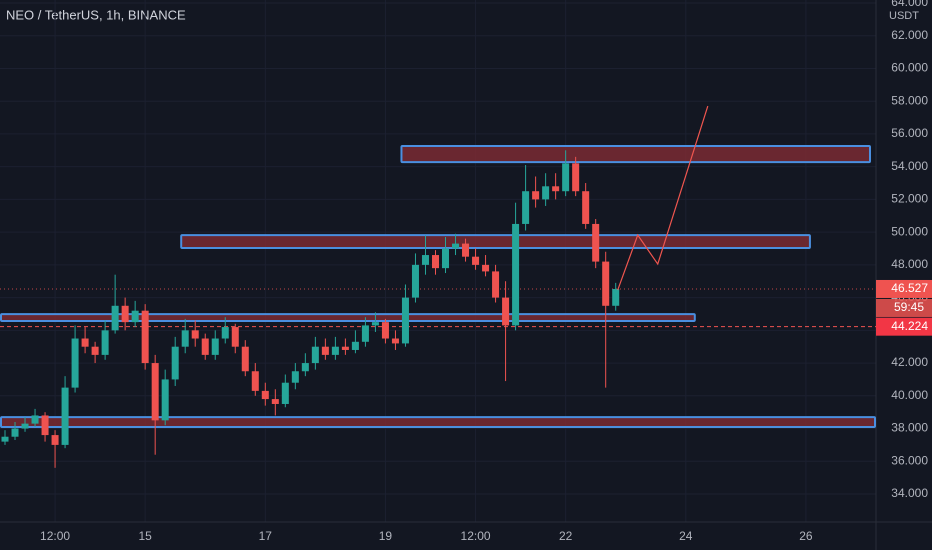 The height and width of the screenshot is (550, 932). Describe the element at coordinates (266, 536) in the screenshot. I see `x-tick-label: 17` at that location.